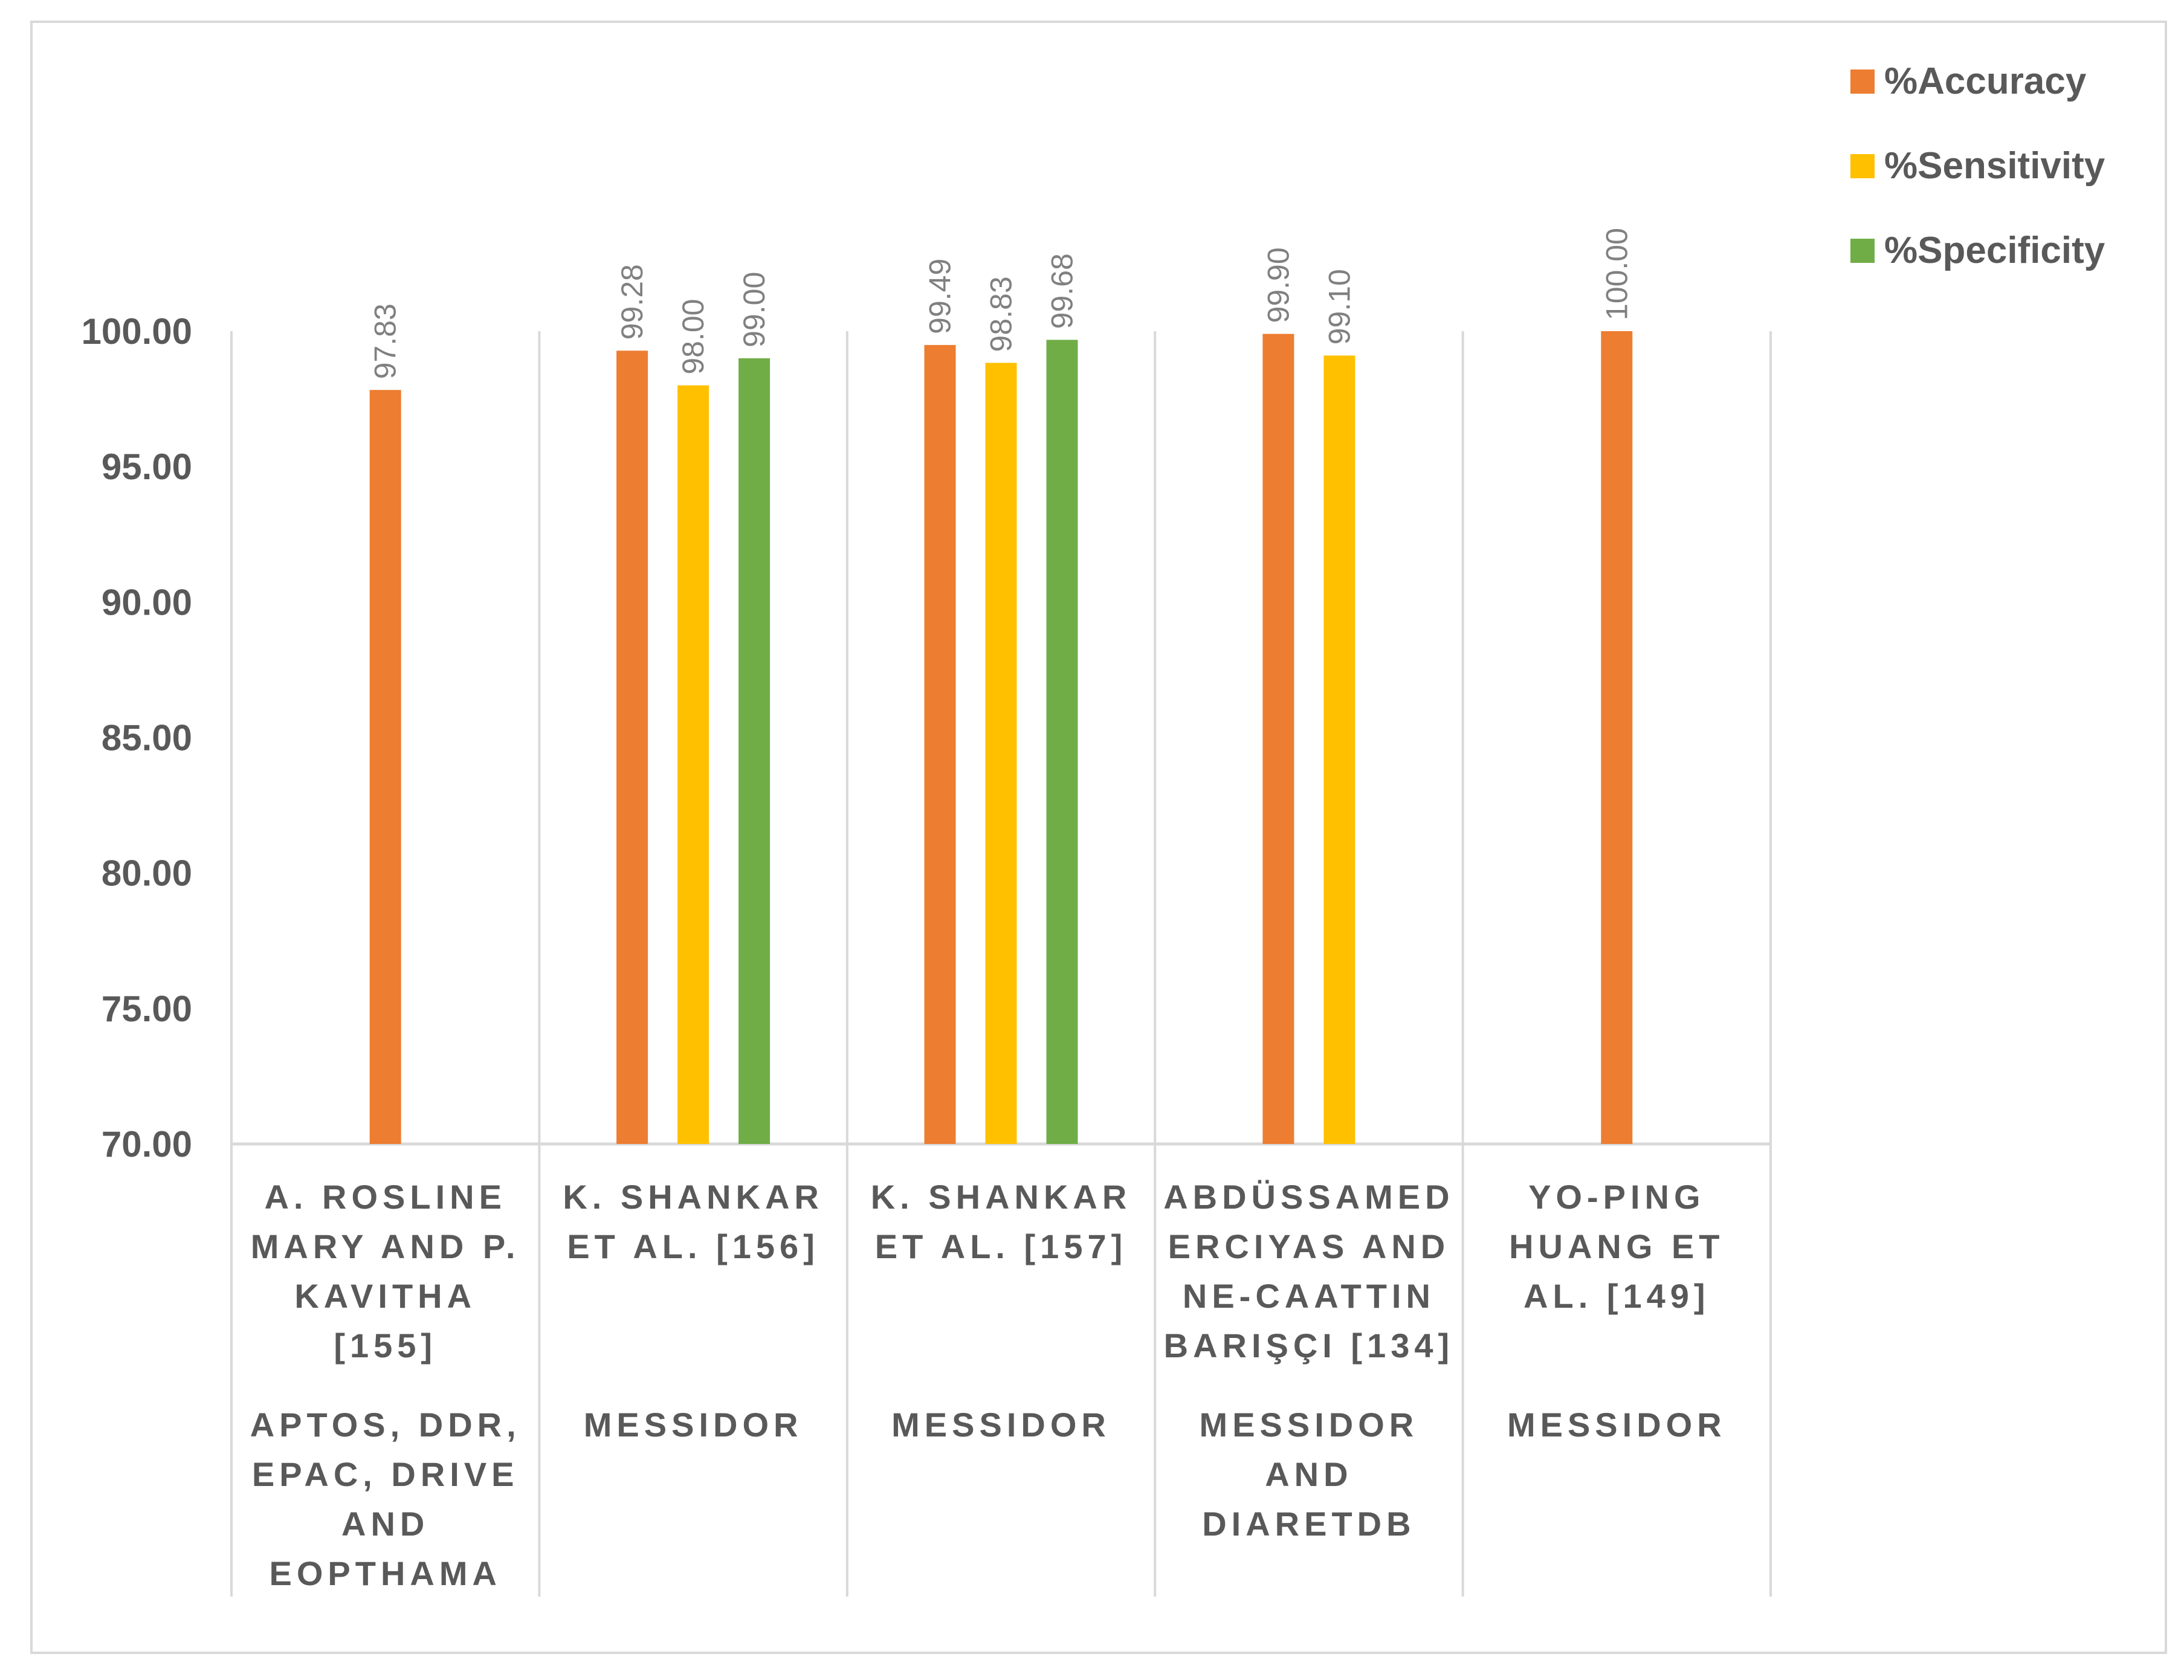  What do you see at coordinates (136, 331) in the screenshot?
I see `y-tick-label: 100.00` at bounding box center [136, 331].